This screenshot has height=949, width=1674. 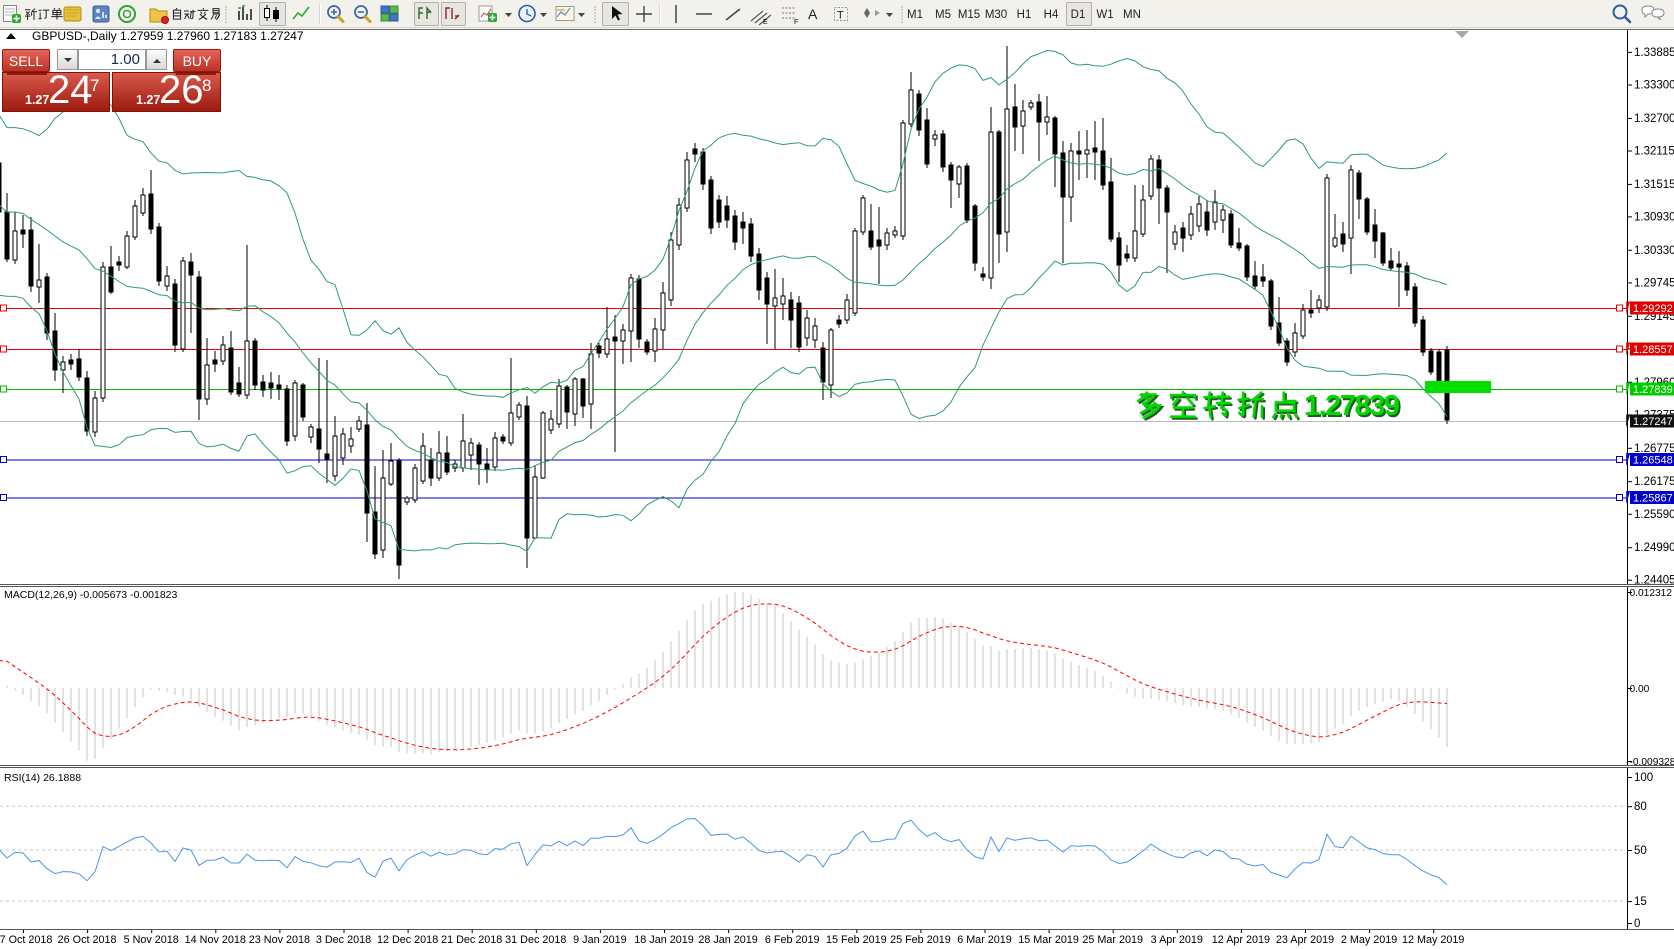 I want to click on svg-text: 1.29745, so click(x=1654, y=283).